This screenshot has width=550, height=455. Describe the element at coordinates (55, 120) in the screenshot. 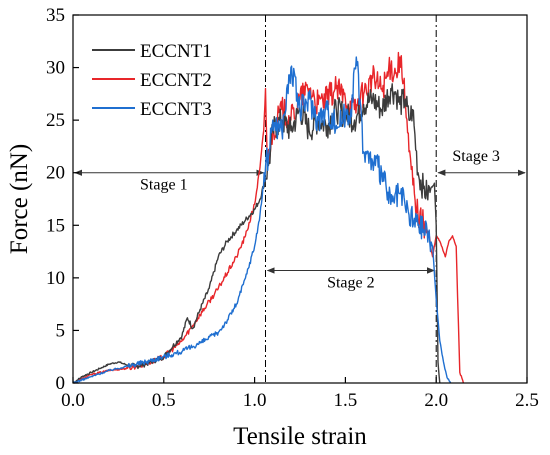

I see `y-tick-label: 25` at that location.